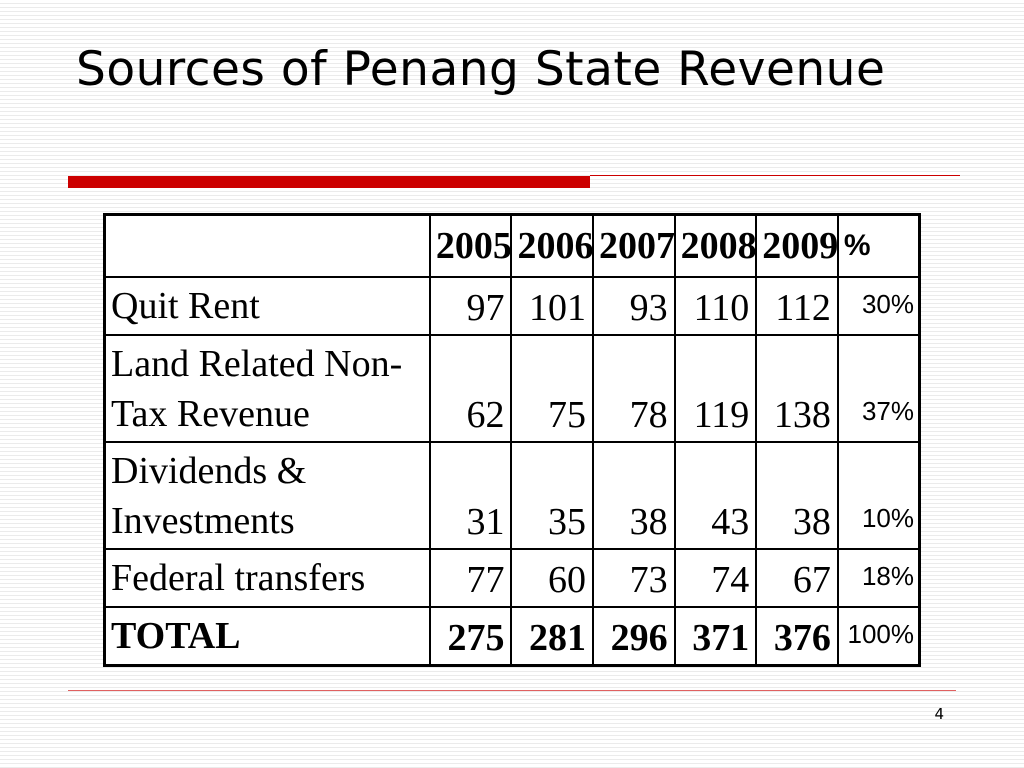 The image size is (1024, 768). Describe the element at coordinates (634, 636) in the screenshot. I see `cell-total-value: 296` at that location.